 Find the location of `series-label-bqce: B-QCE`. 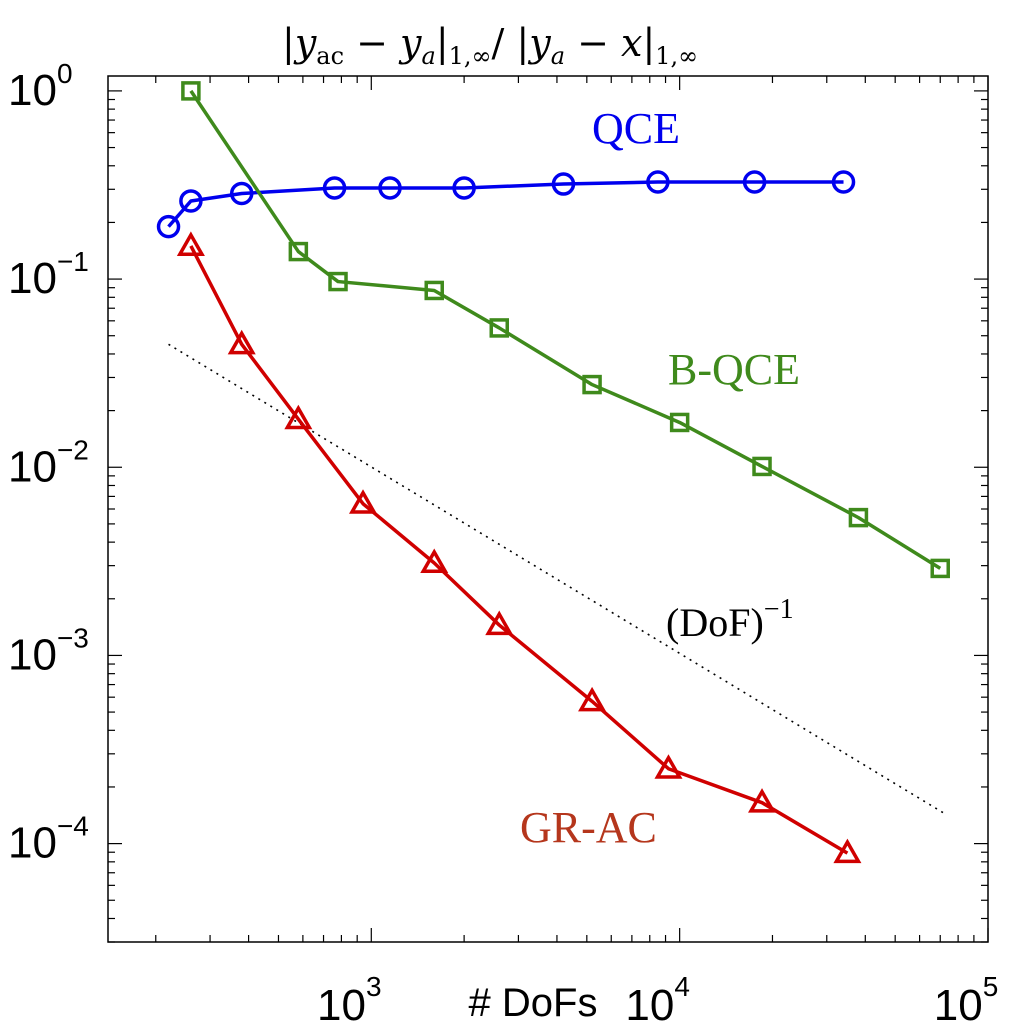

series-label-bqce: B-QCE is located at coordinates (734, 369).